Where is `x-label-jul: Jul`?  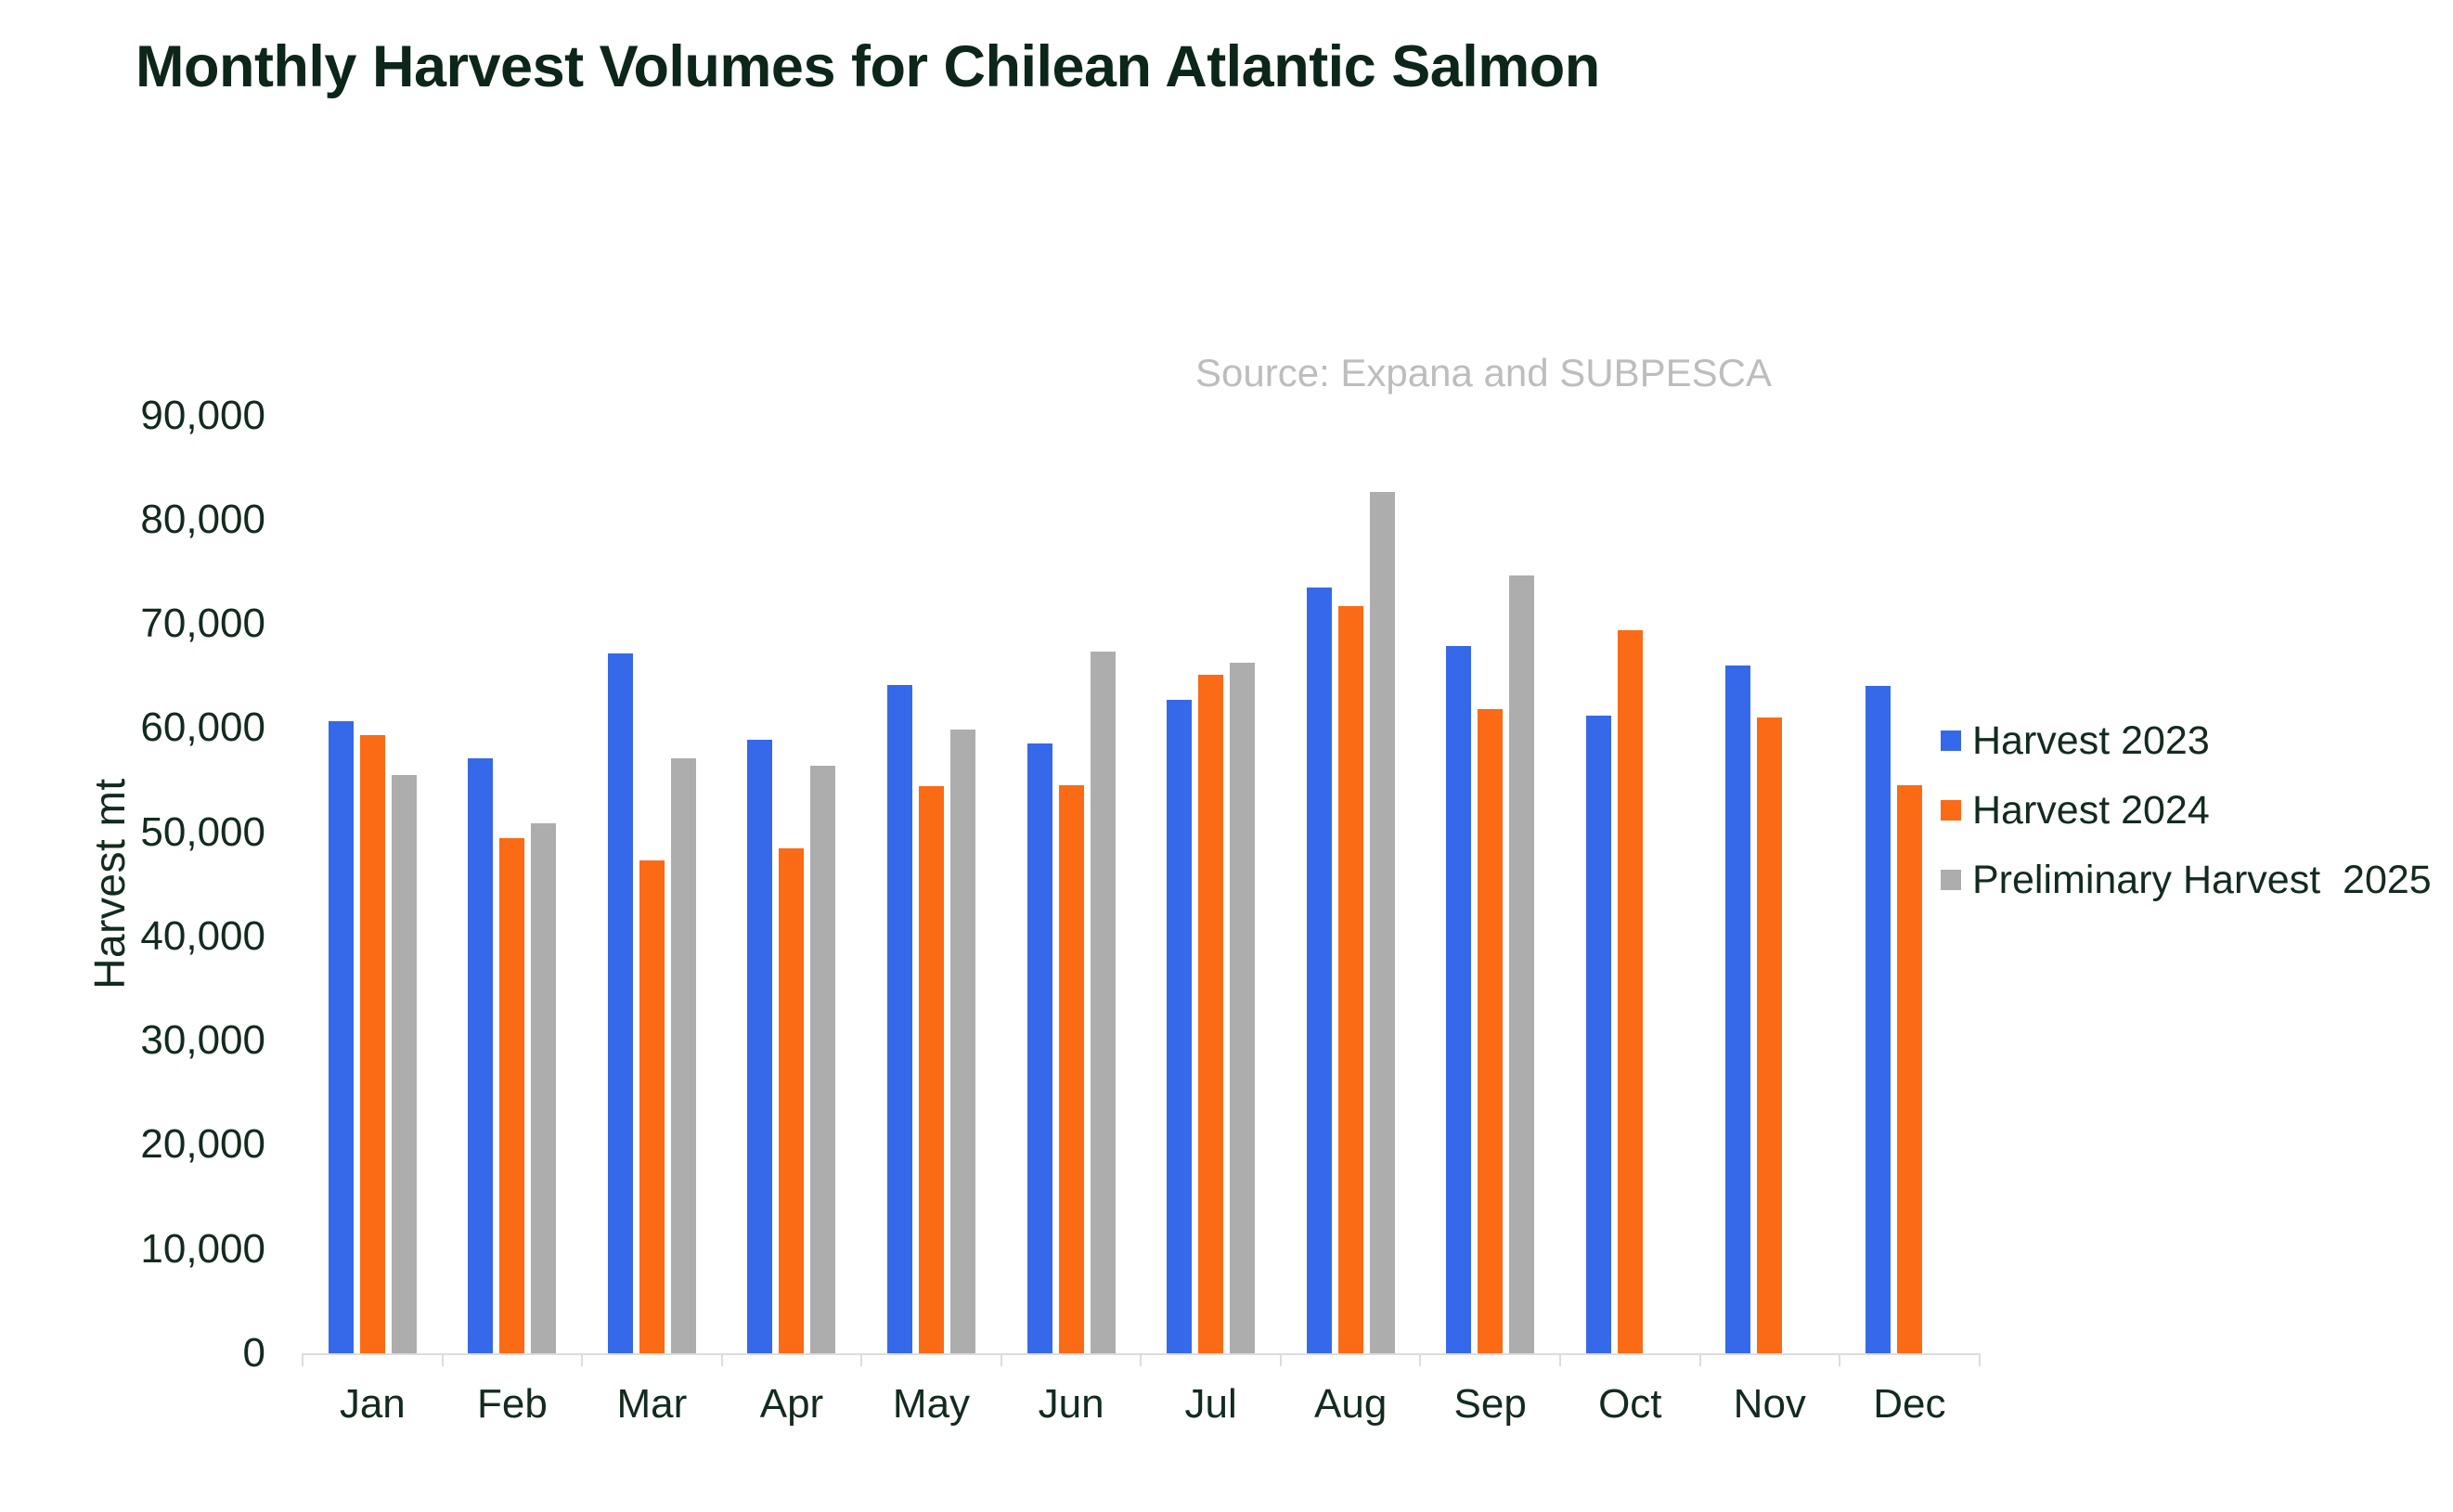
x-label-jul: Jul is located at coordinates (1211, 1404).